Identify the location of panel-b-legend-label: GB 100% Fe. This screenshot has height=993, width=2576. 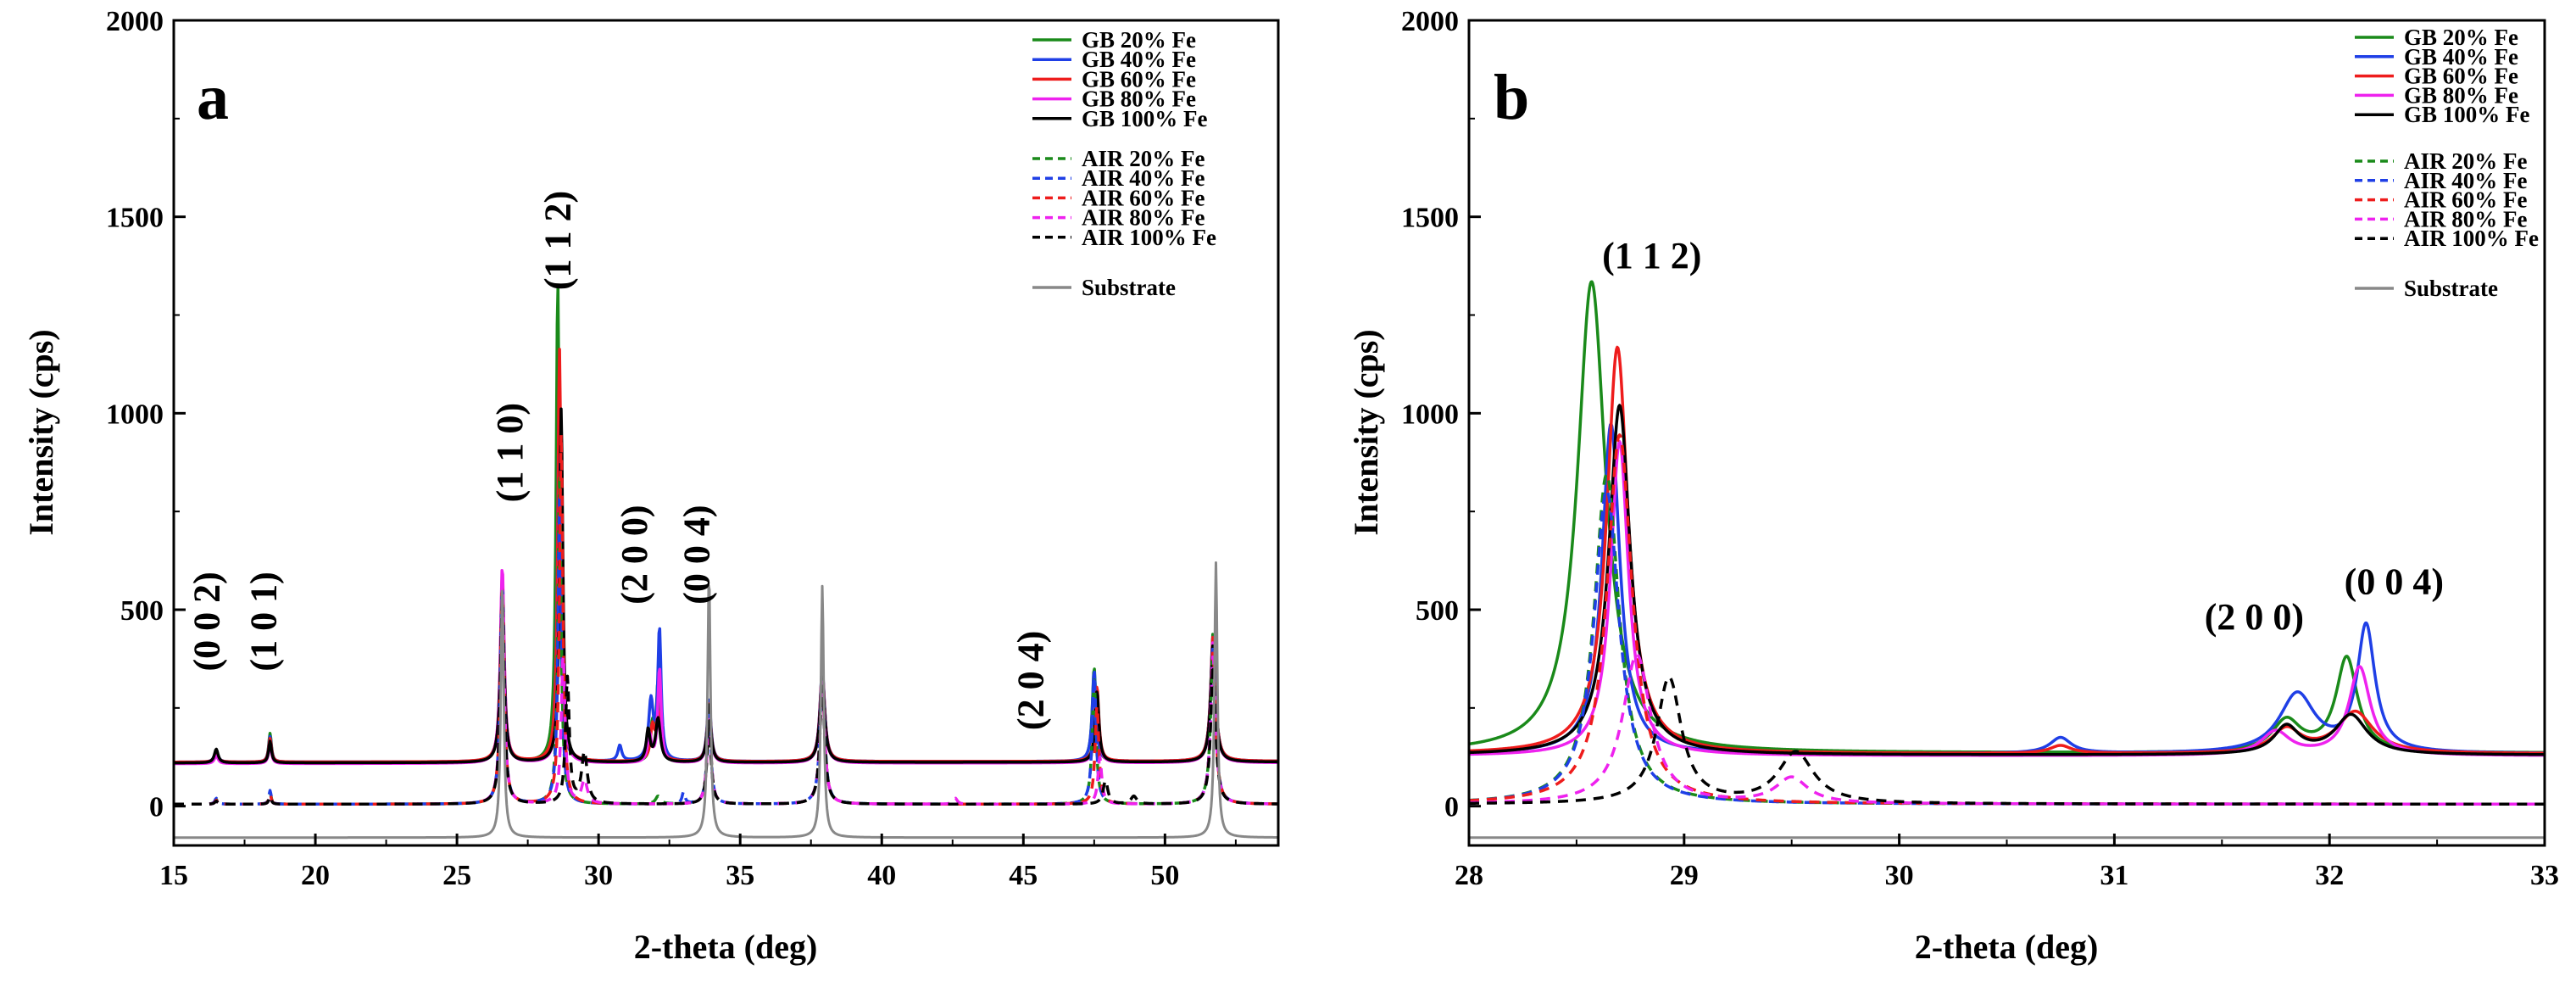
(2467, 114).